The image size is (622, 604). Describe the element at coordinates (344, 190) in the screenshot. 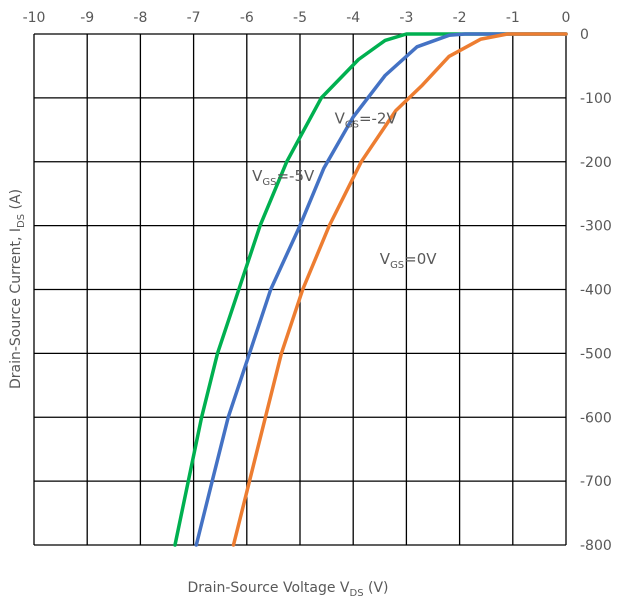

I see `annotations: VGS=-5V VGS=-2V VGS=0V` at that location.